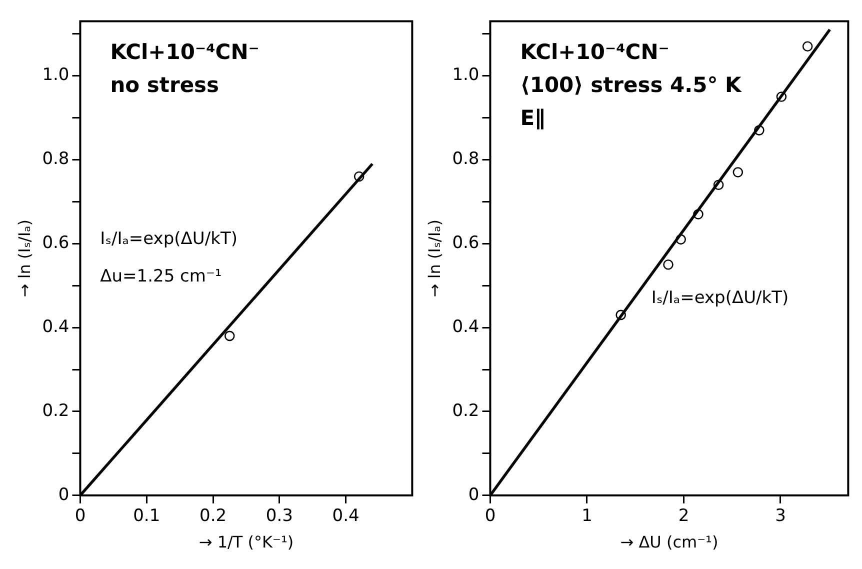 The image size is (862, 569). What do you see at coordinates (246, 542) in the screenshot?
I see `x-axis-title: → 1/T (°K⁻¹)` at bounding box center [246, 542].